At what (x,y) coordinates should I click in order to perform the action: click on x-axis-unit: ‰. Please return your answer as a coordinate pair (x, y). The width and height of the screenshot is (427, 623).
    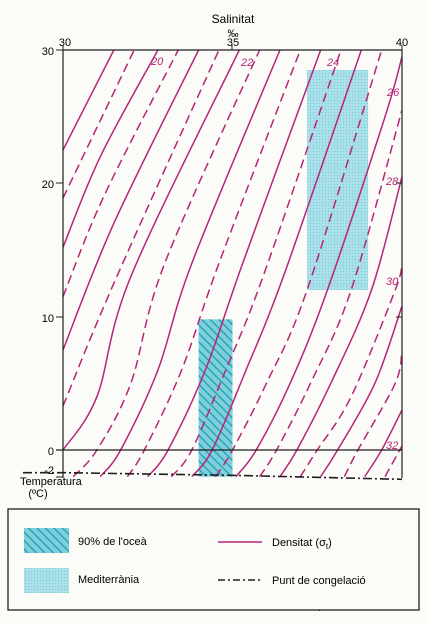
    Looking at the image, I should click on (233, 34).